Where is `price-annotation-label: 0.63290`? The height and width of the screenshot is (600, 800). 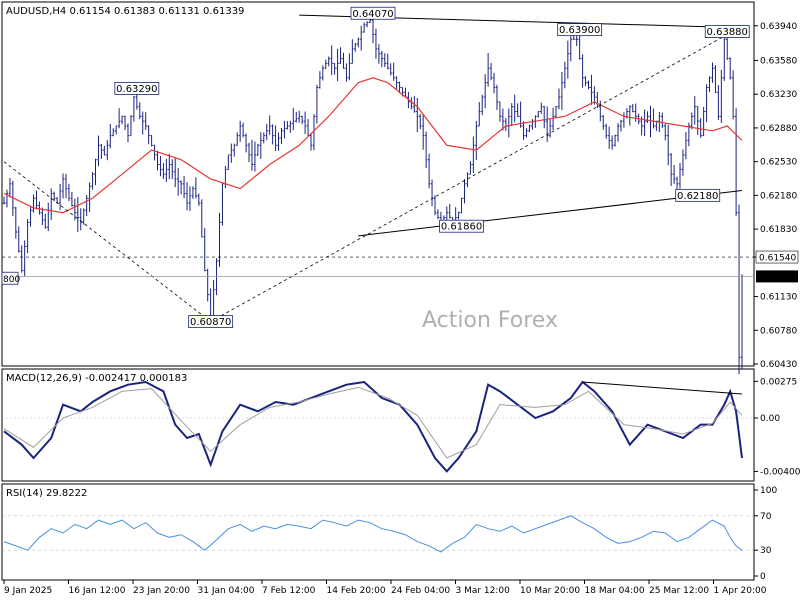 price-annotation-label: 0.63290 is located at coordinates (136, 89).